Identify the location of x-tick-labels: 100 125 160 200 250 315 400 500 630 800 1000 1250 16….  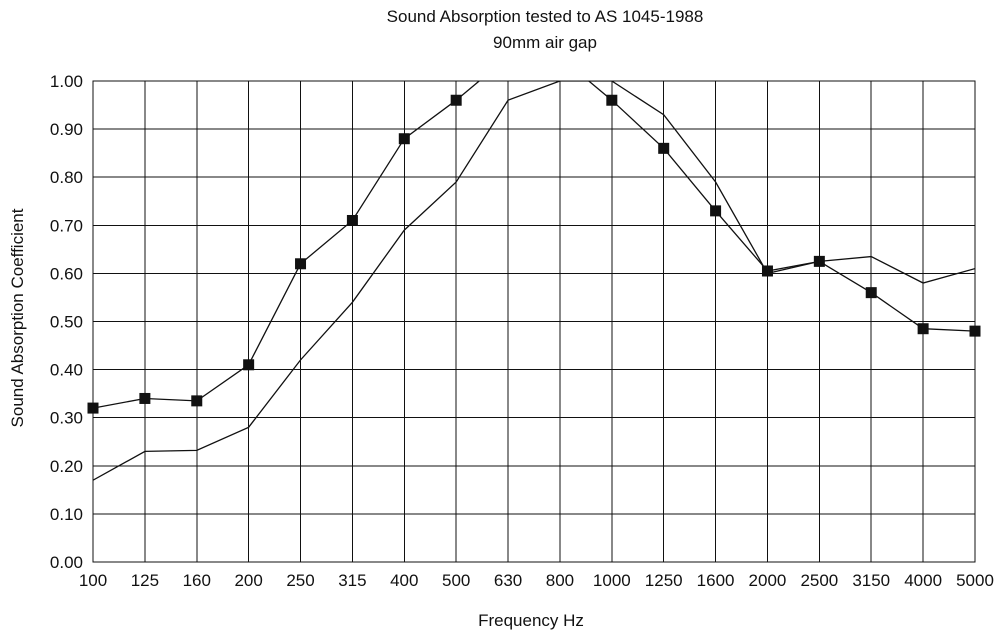
(536, 580).